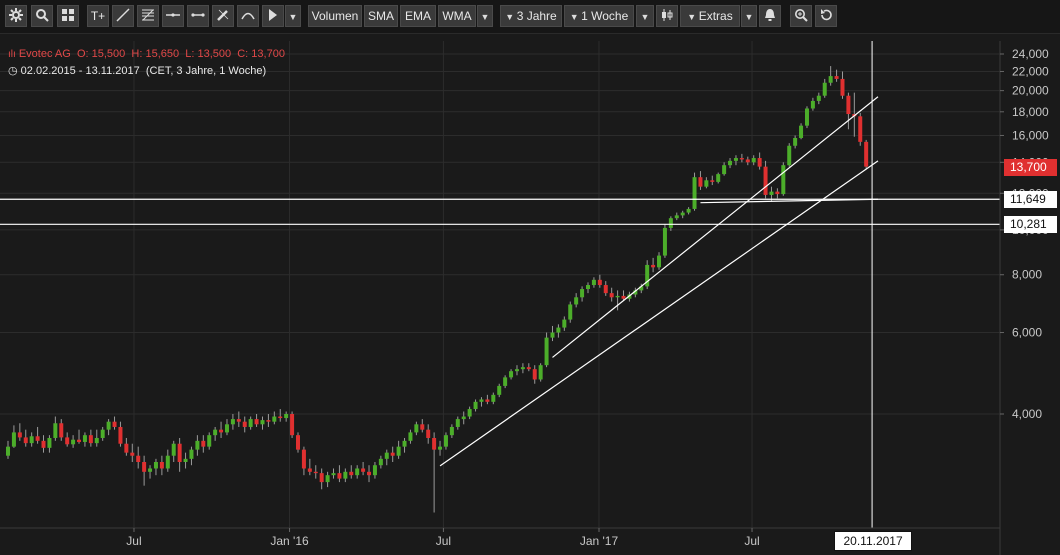  I want to click on tools-dropdown-button: ▼, so click(293, 16).